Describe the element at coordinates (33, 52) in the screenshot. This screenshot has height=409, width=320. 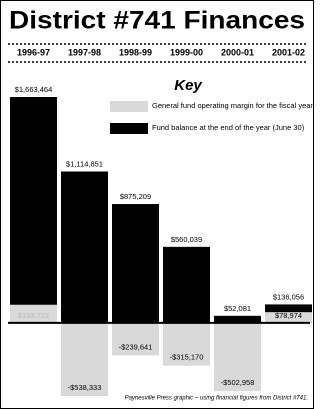
I see `x-tick-label: 1996-97` at that location.